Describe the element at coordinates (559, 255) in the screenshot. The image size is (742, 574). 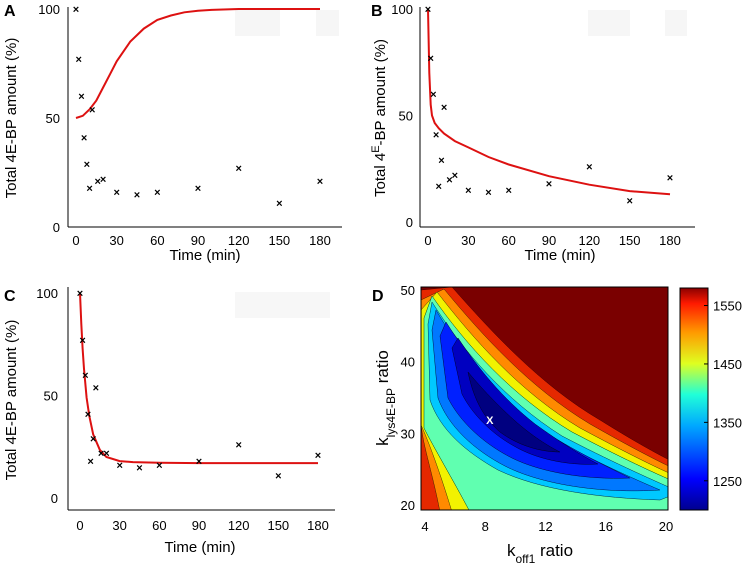
I see `panel-b-x-label: Time (min)` at that location.